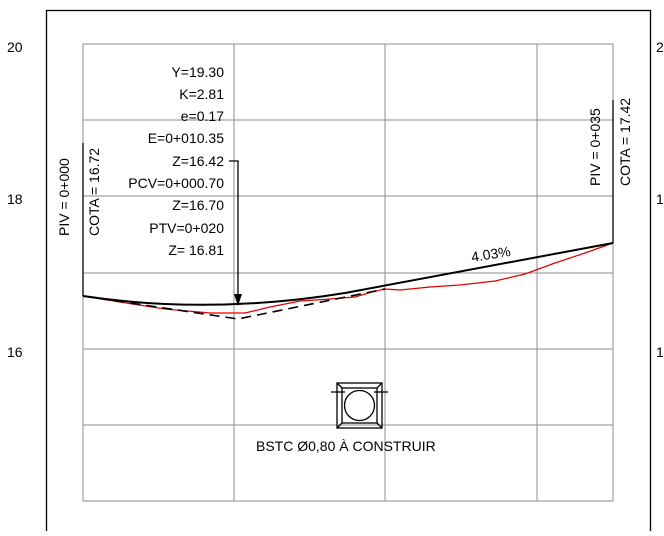  I want to click on callout-arrowhead, so click(238, 300).